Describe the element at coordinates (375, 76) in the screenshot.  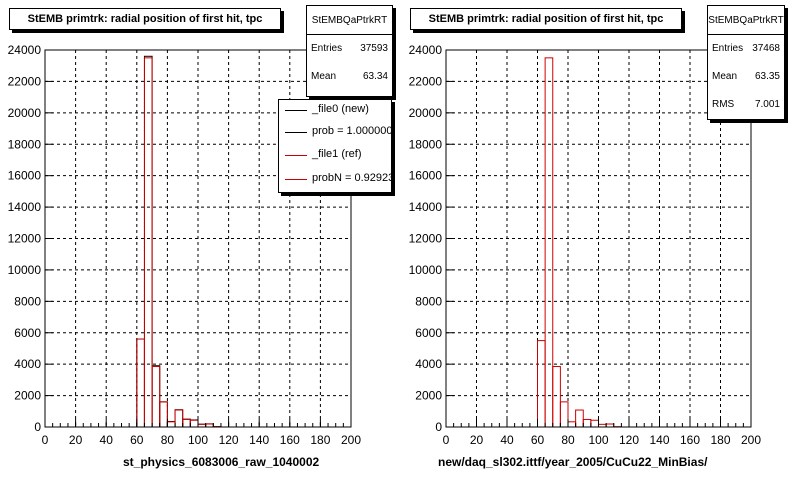
I see `stats-mean-value: 63.34` at that location.